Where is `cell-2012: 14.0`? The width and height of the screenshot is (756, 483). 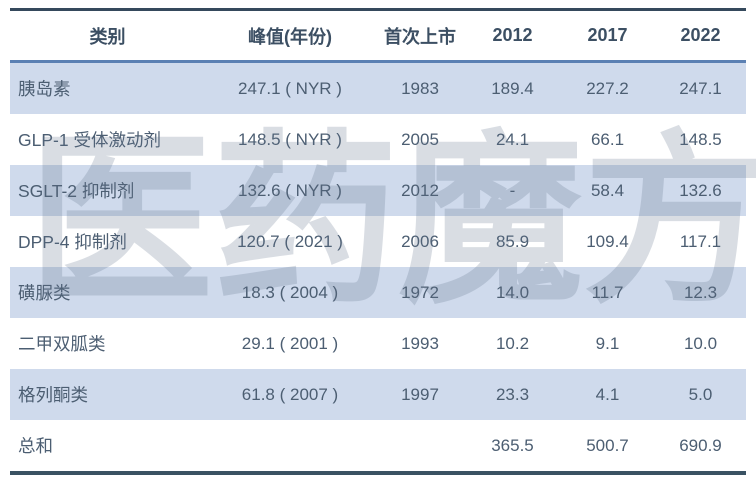 cell-2012: 14.0 is located at coordinates (512, 292).